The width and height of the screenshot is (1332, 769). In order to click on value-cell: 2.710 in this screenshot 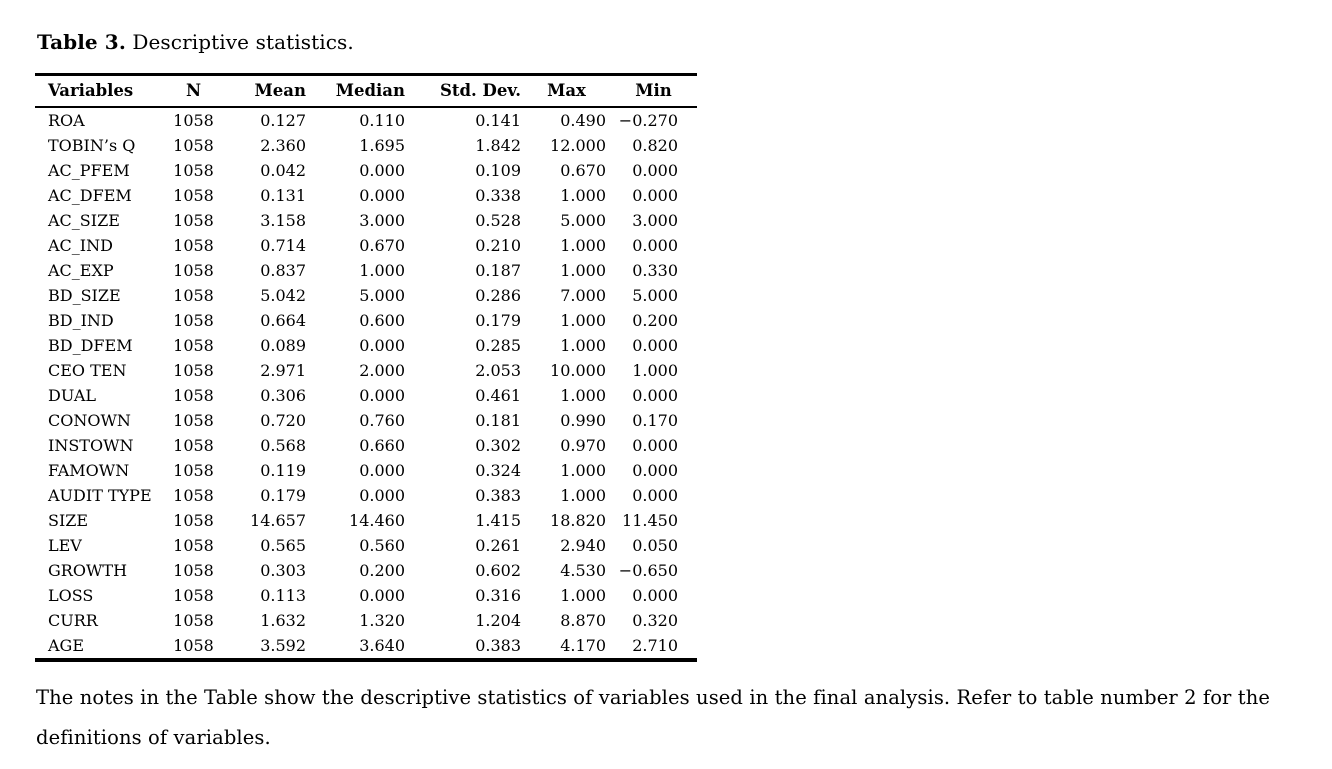, I will do `click(655, 645)`.